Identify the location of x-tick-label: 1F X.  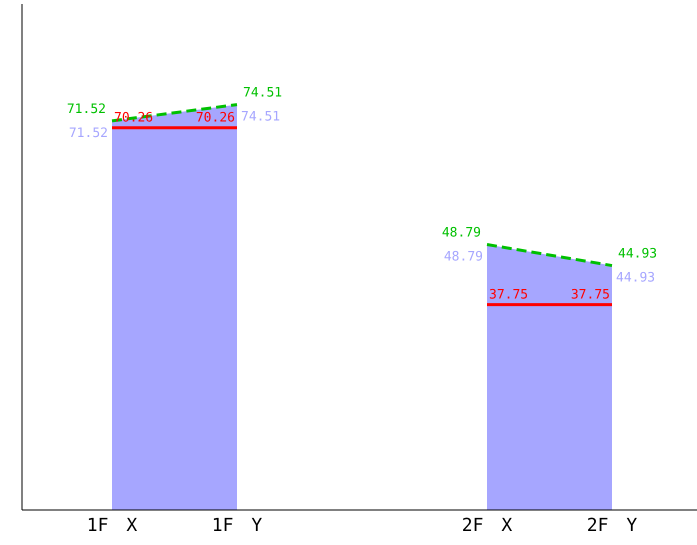
(112, 525).